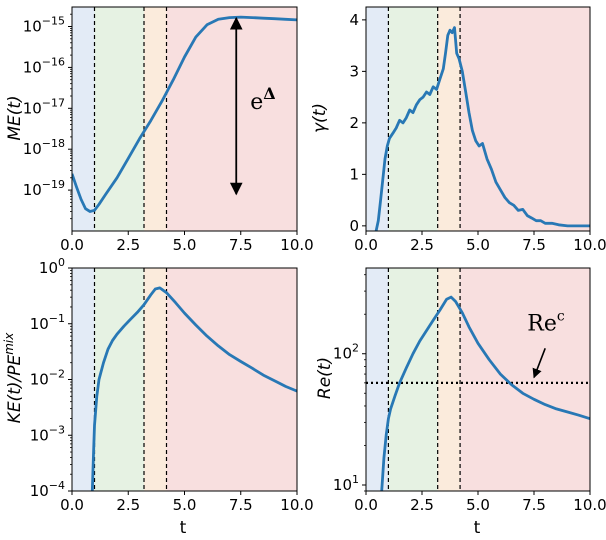 The height and width of the screenshot is (540, 606). Describe the element at coordinates (354, 20) in the screenshot. I see `y-tick-label: 4` at that location.